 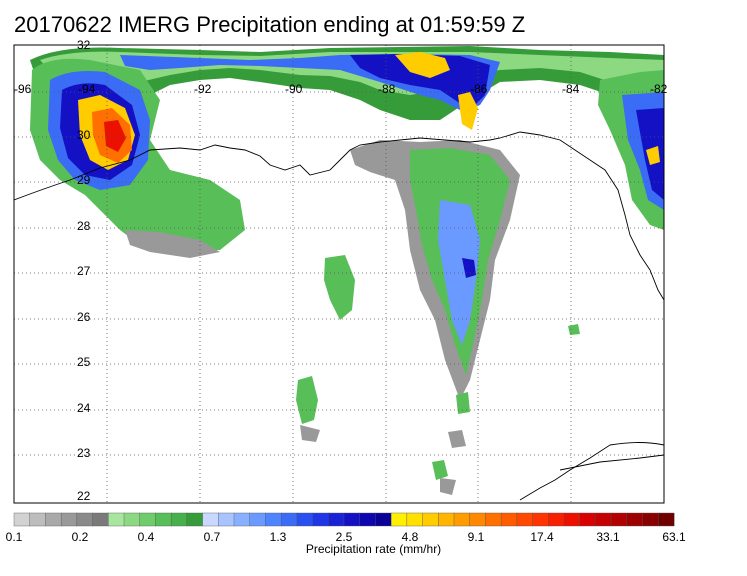 What do you see at coordinates (84, 45) in the screenshot?
I see `lat-label-32: 32` at bounding box center [84, 45].